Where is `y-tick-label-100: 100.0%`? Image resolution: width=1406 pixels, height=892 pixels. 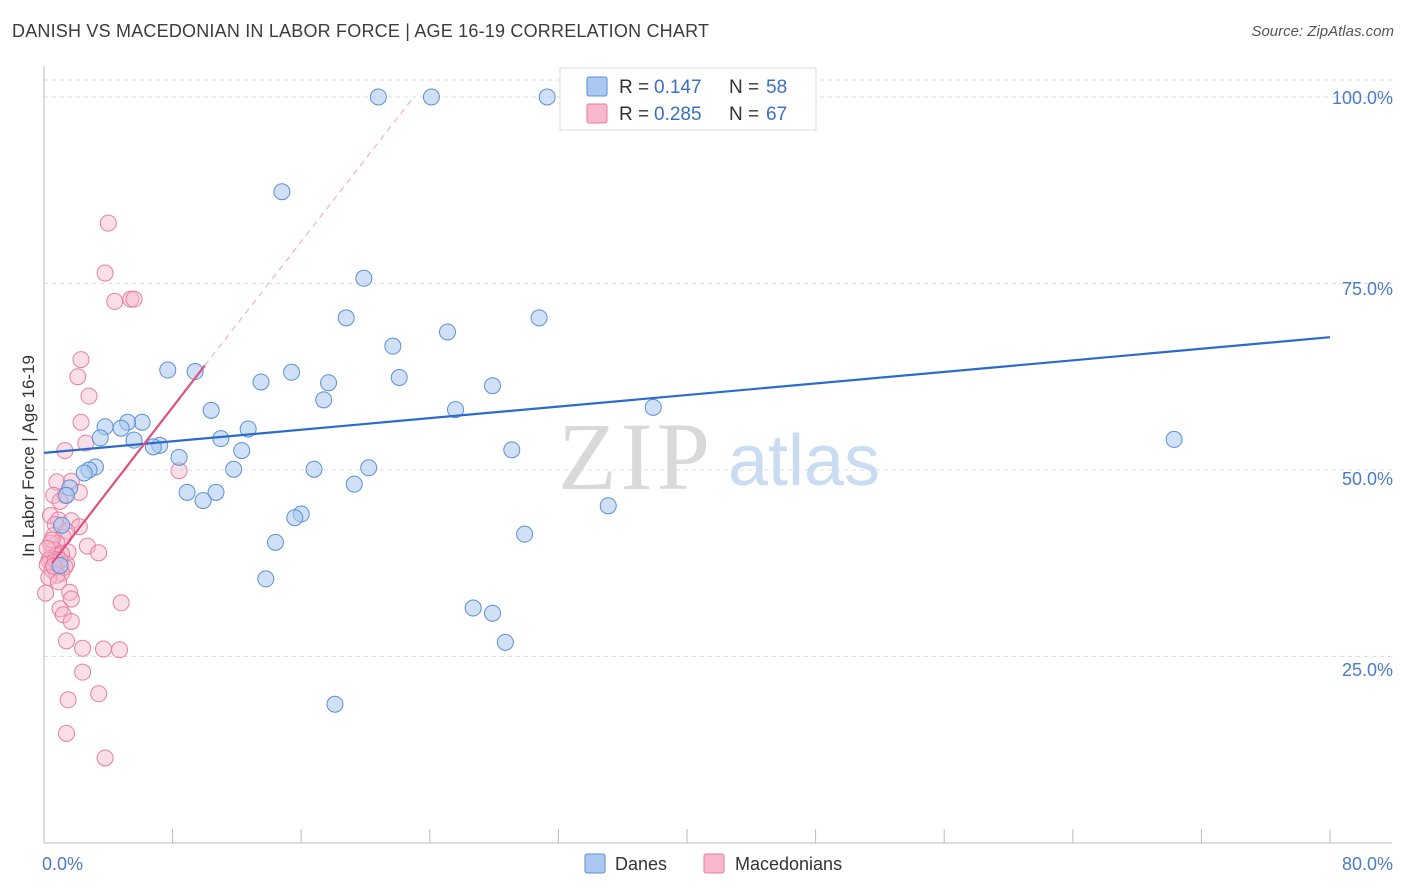
y-tick-label-100: 100.0% is located at coordinates (1362, 98).